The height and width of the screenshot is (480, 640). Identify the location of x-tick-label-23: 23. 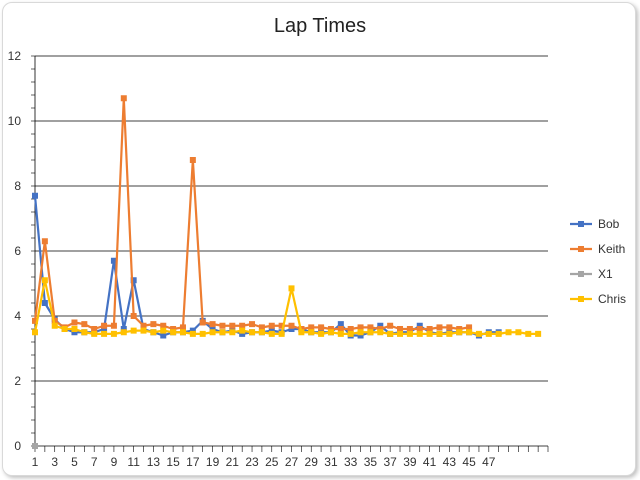
(252, 462).